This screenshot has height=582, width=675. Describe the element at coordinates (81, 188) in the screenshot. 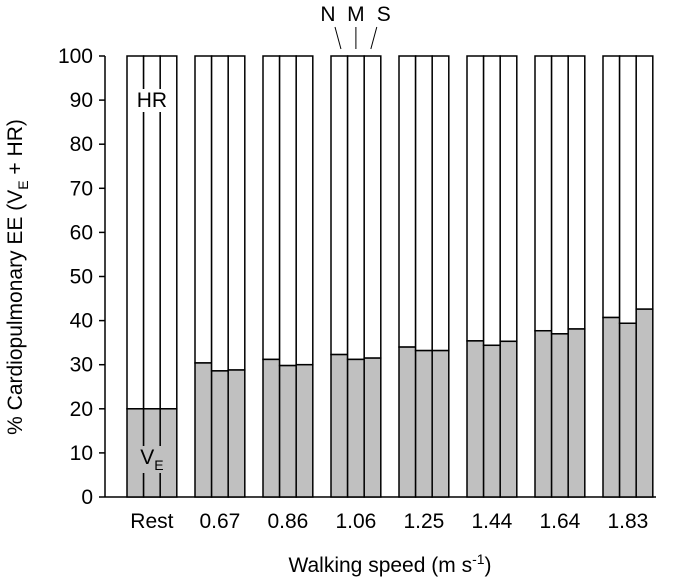

I see `y-tick-label: 70` at that location.